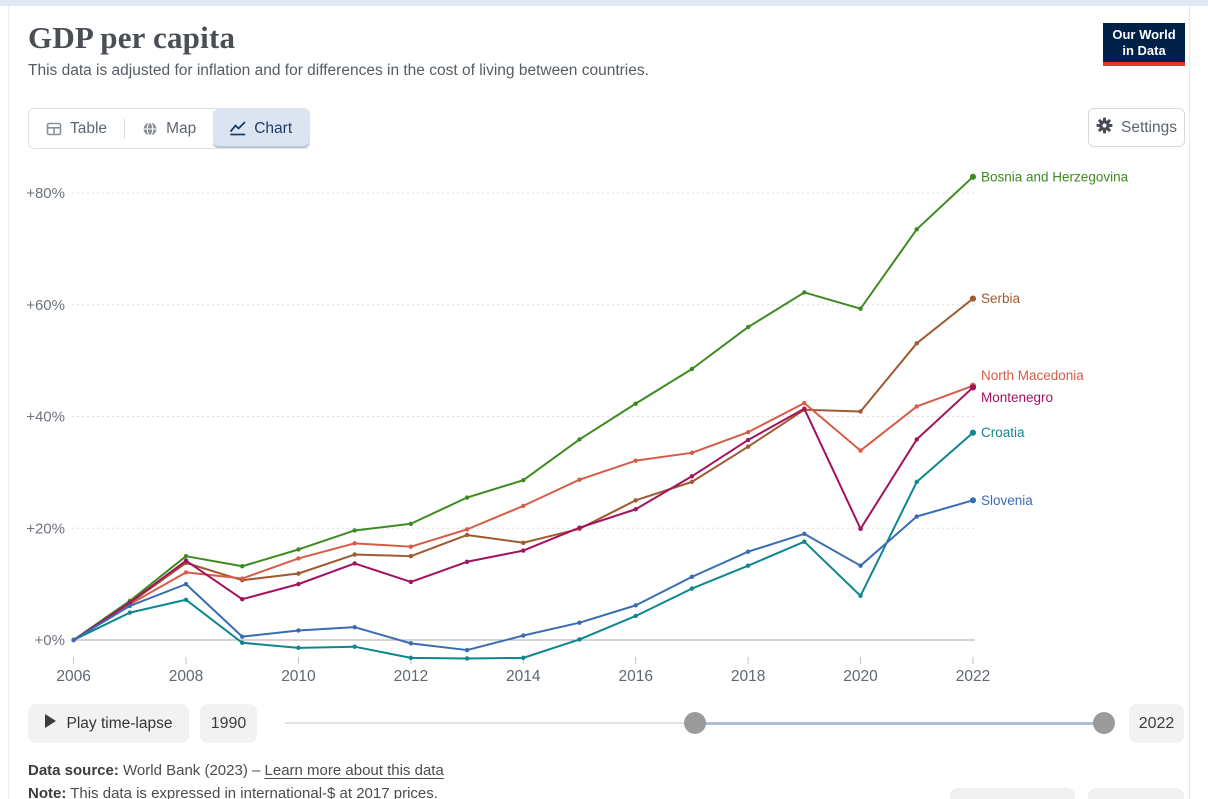 Image resolution: width=1208 pixels, height=799 pixels. I want to click on play-timelapse-button: Play time-lapse, so click(108, 723).